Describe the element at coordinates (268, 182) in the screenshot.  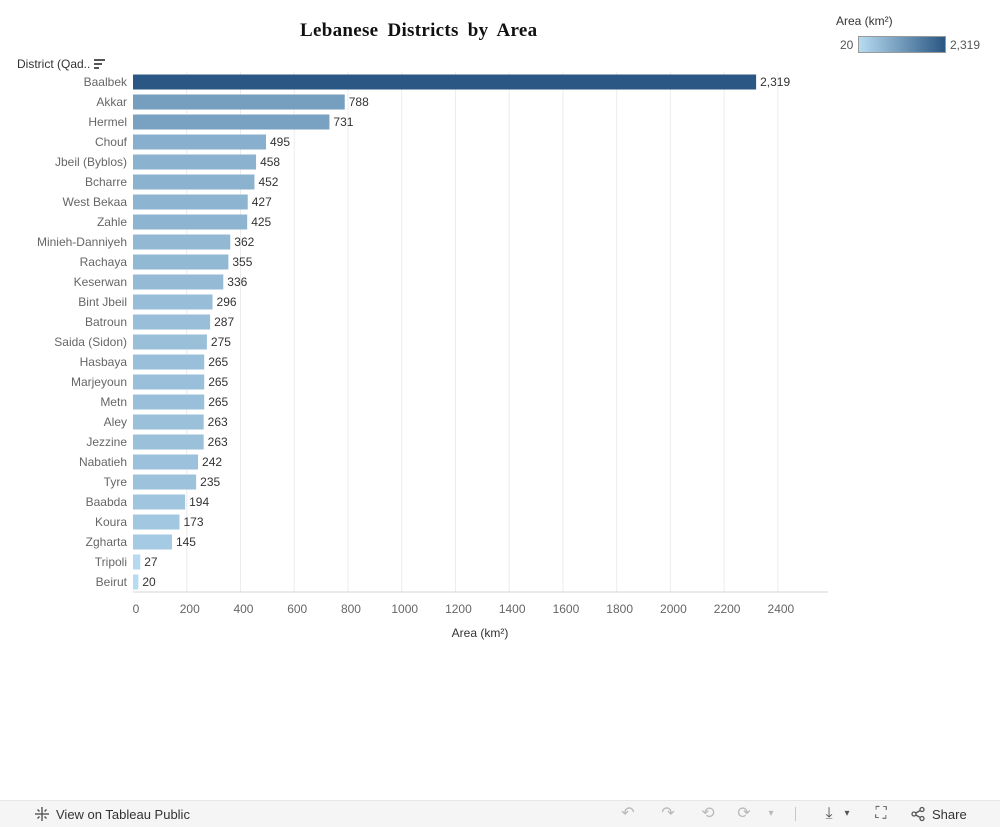
I see `value-label: 452` at that location.